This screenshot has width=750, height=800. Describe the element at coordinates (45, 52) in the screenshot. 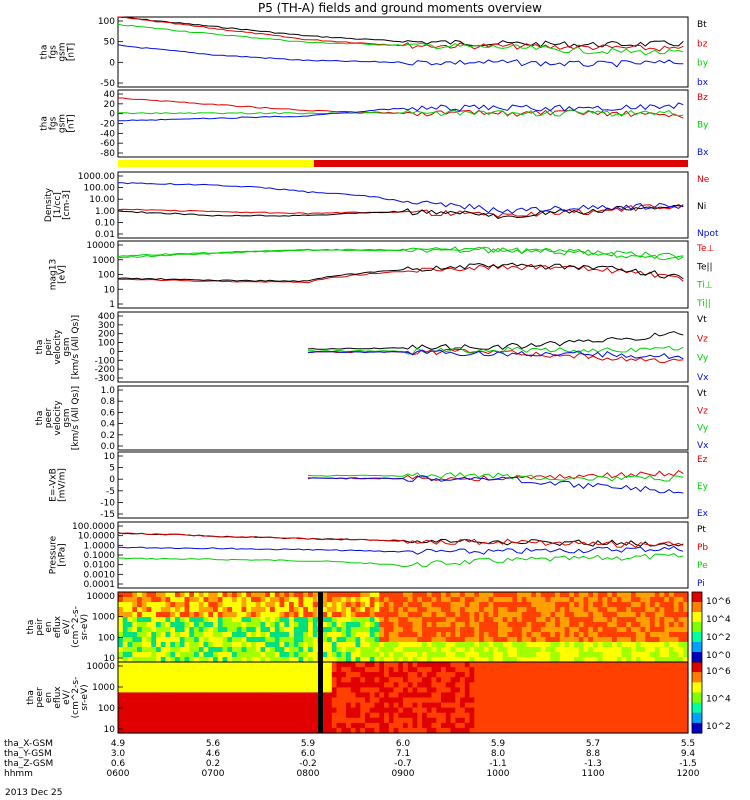

I see `y-axis-label: tha` at that location.